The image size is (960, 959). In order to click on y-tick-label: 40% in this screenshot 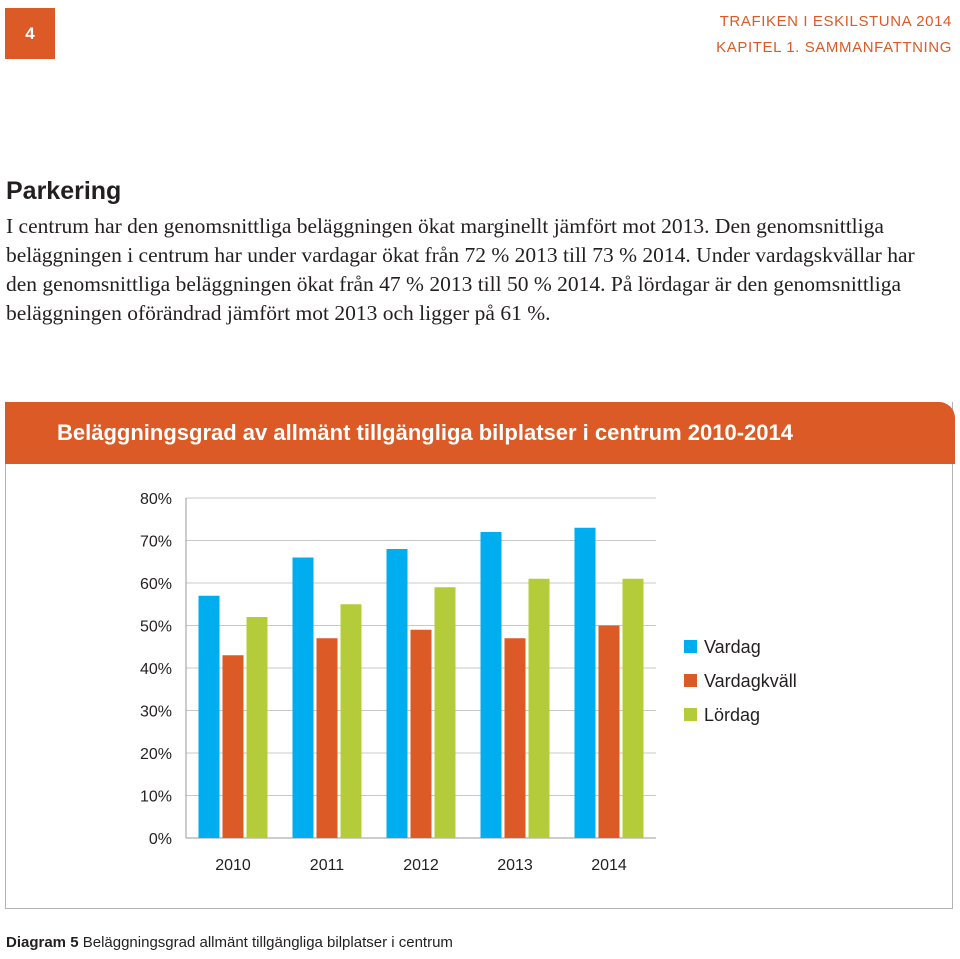, I will do `click(156, 669)`.